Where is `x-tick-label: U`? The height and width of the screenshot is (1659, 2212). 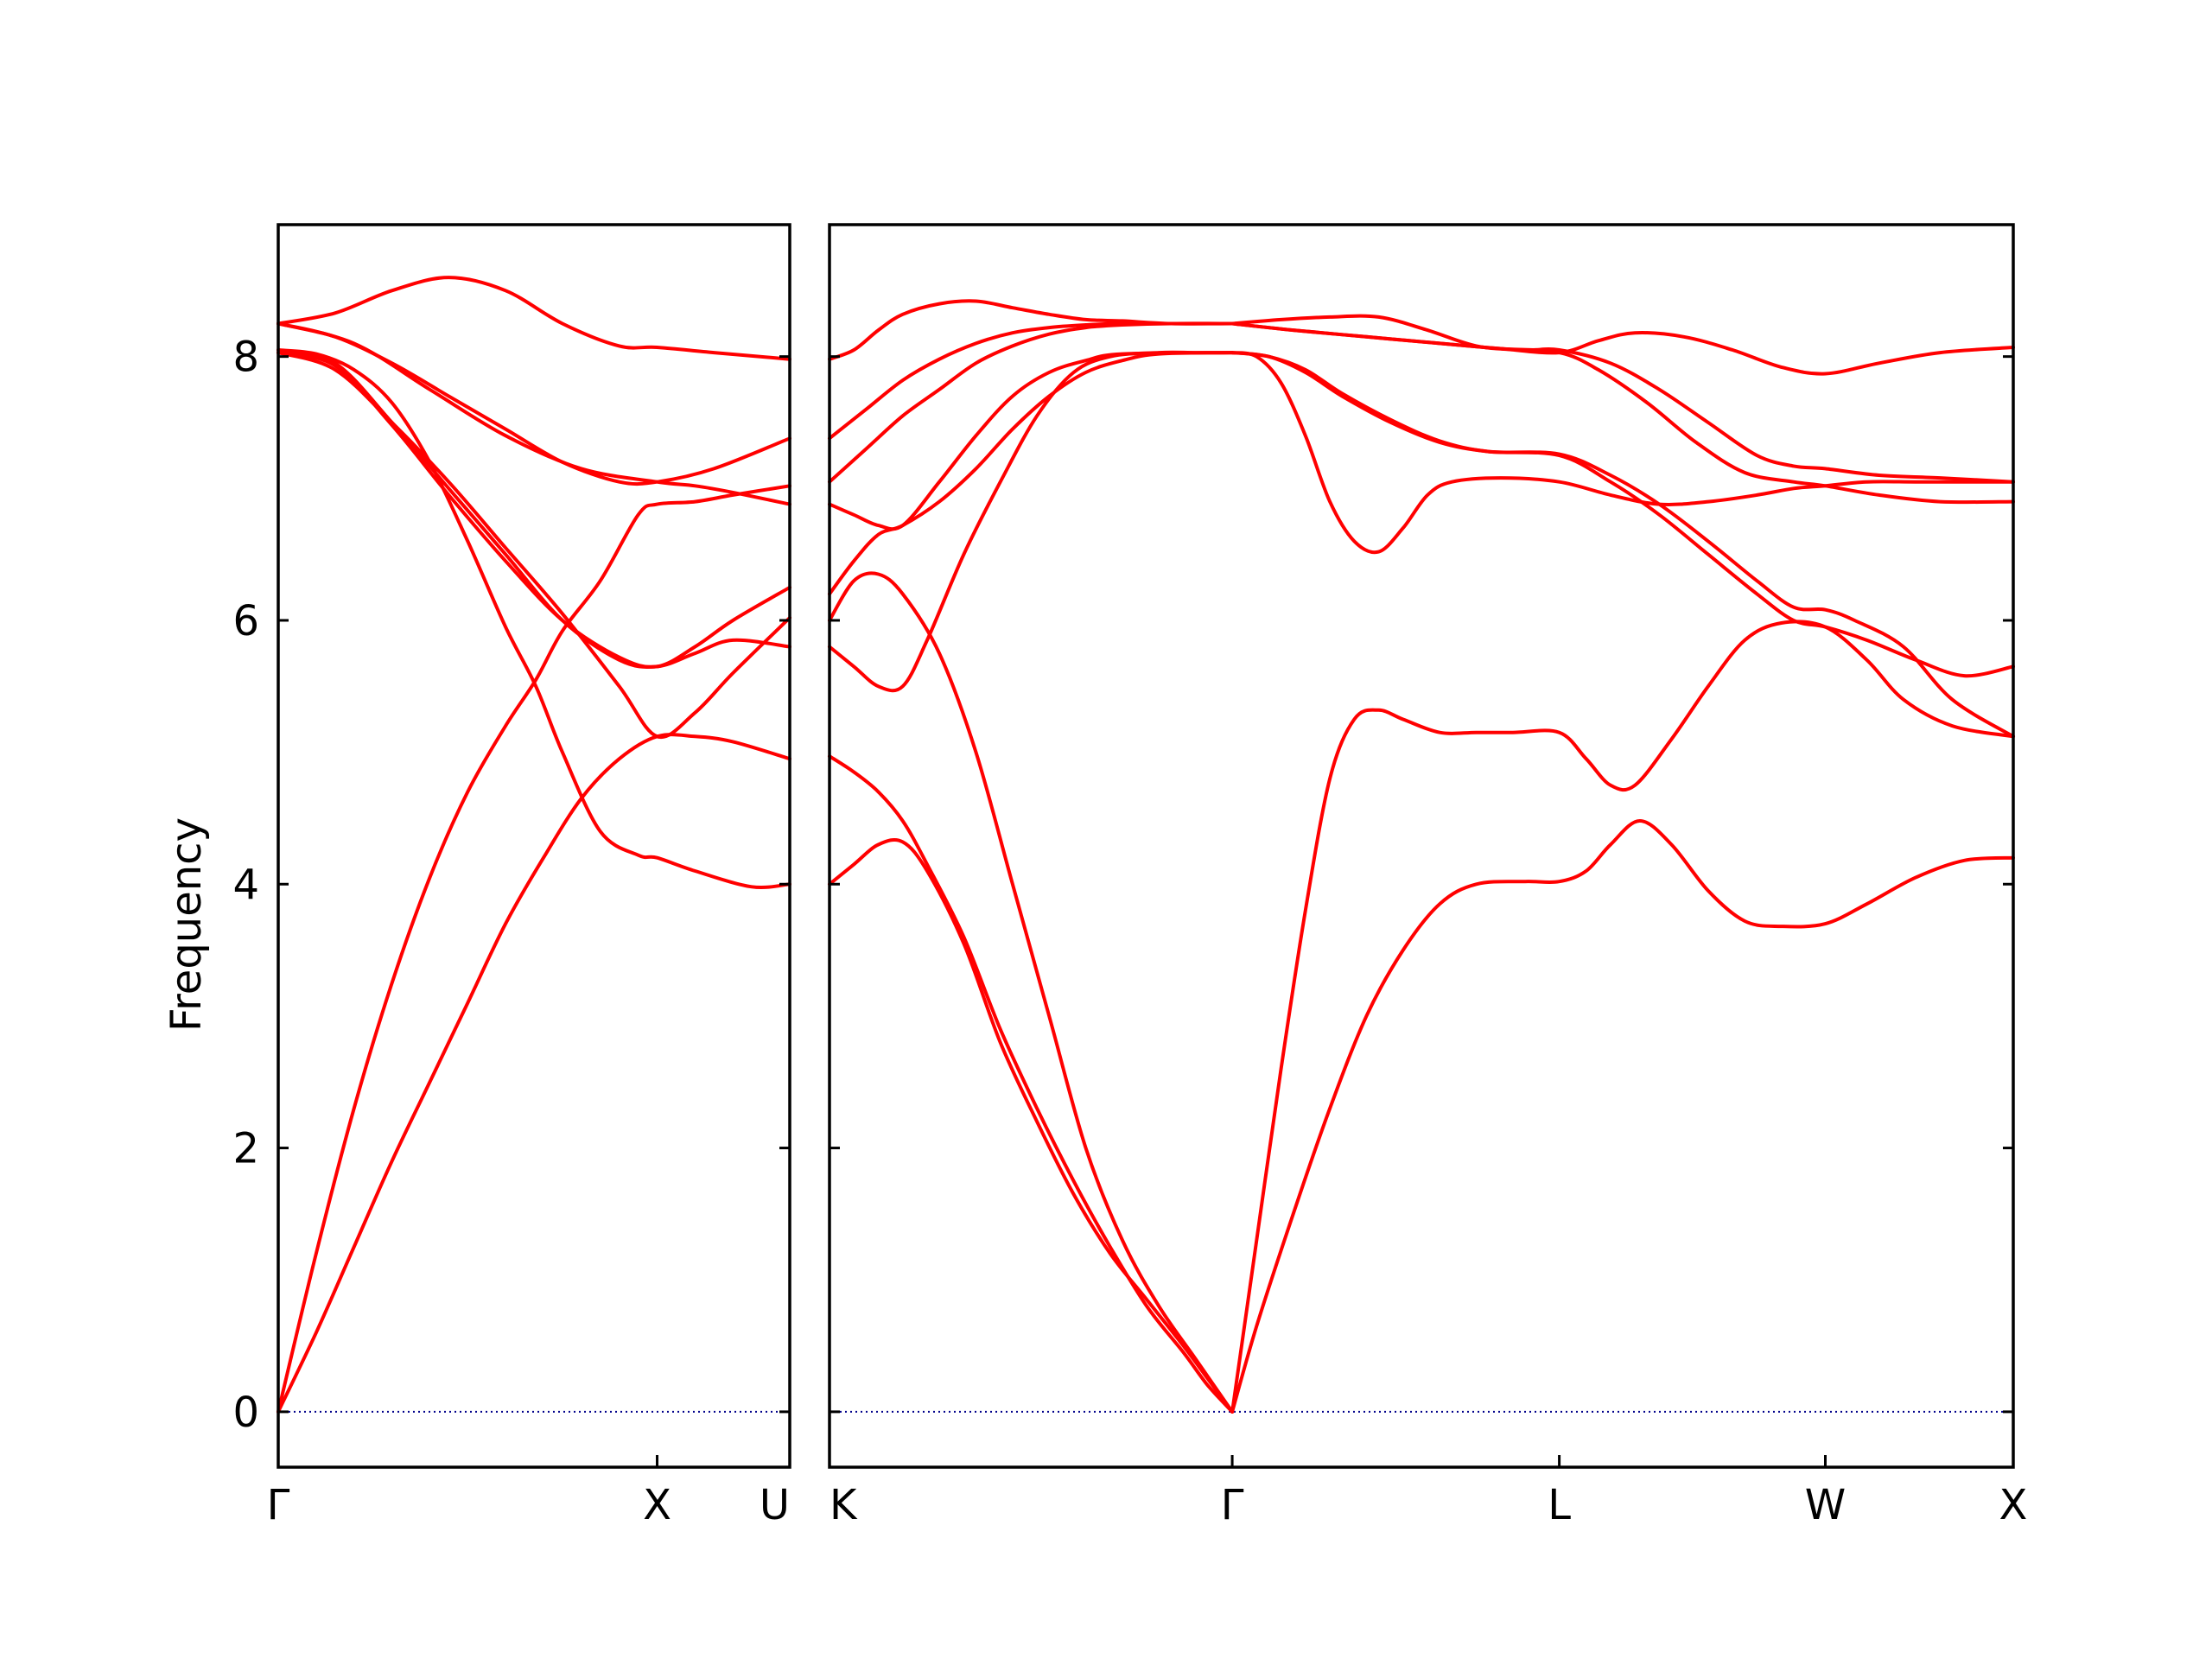 x-tick-label: U is located at coordinates (775, 1505).